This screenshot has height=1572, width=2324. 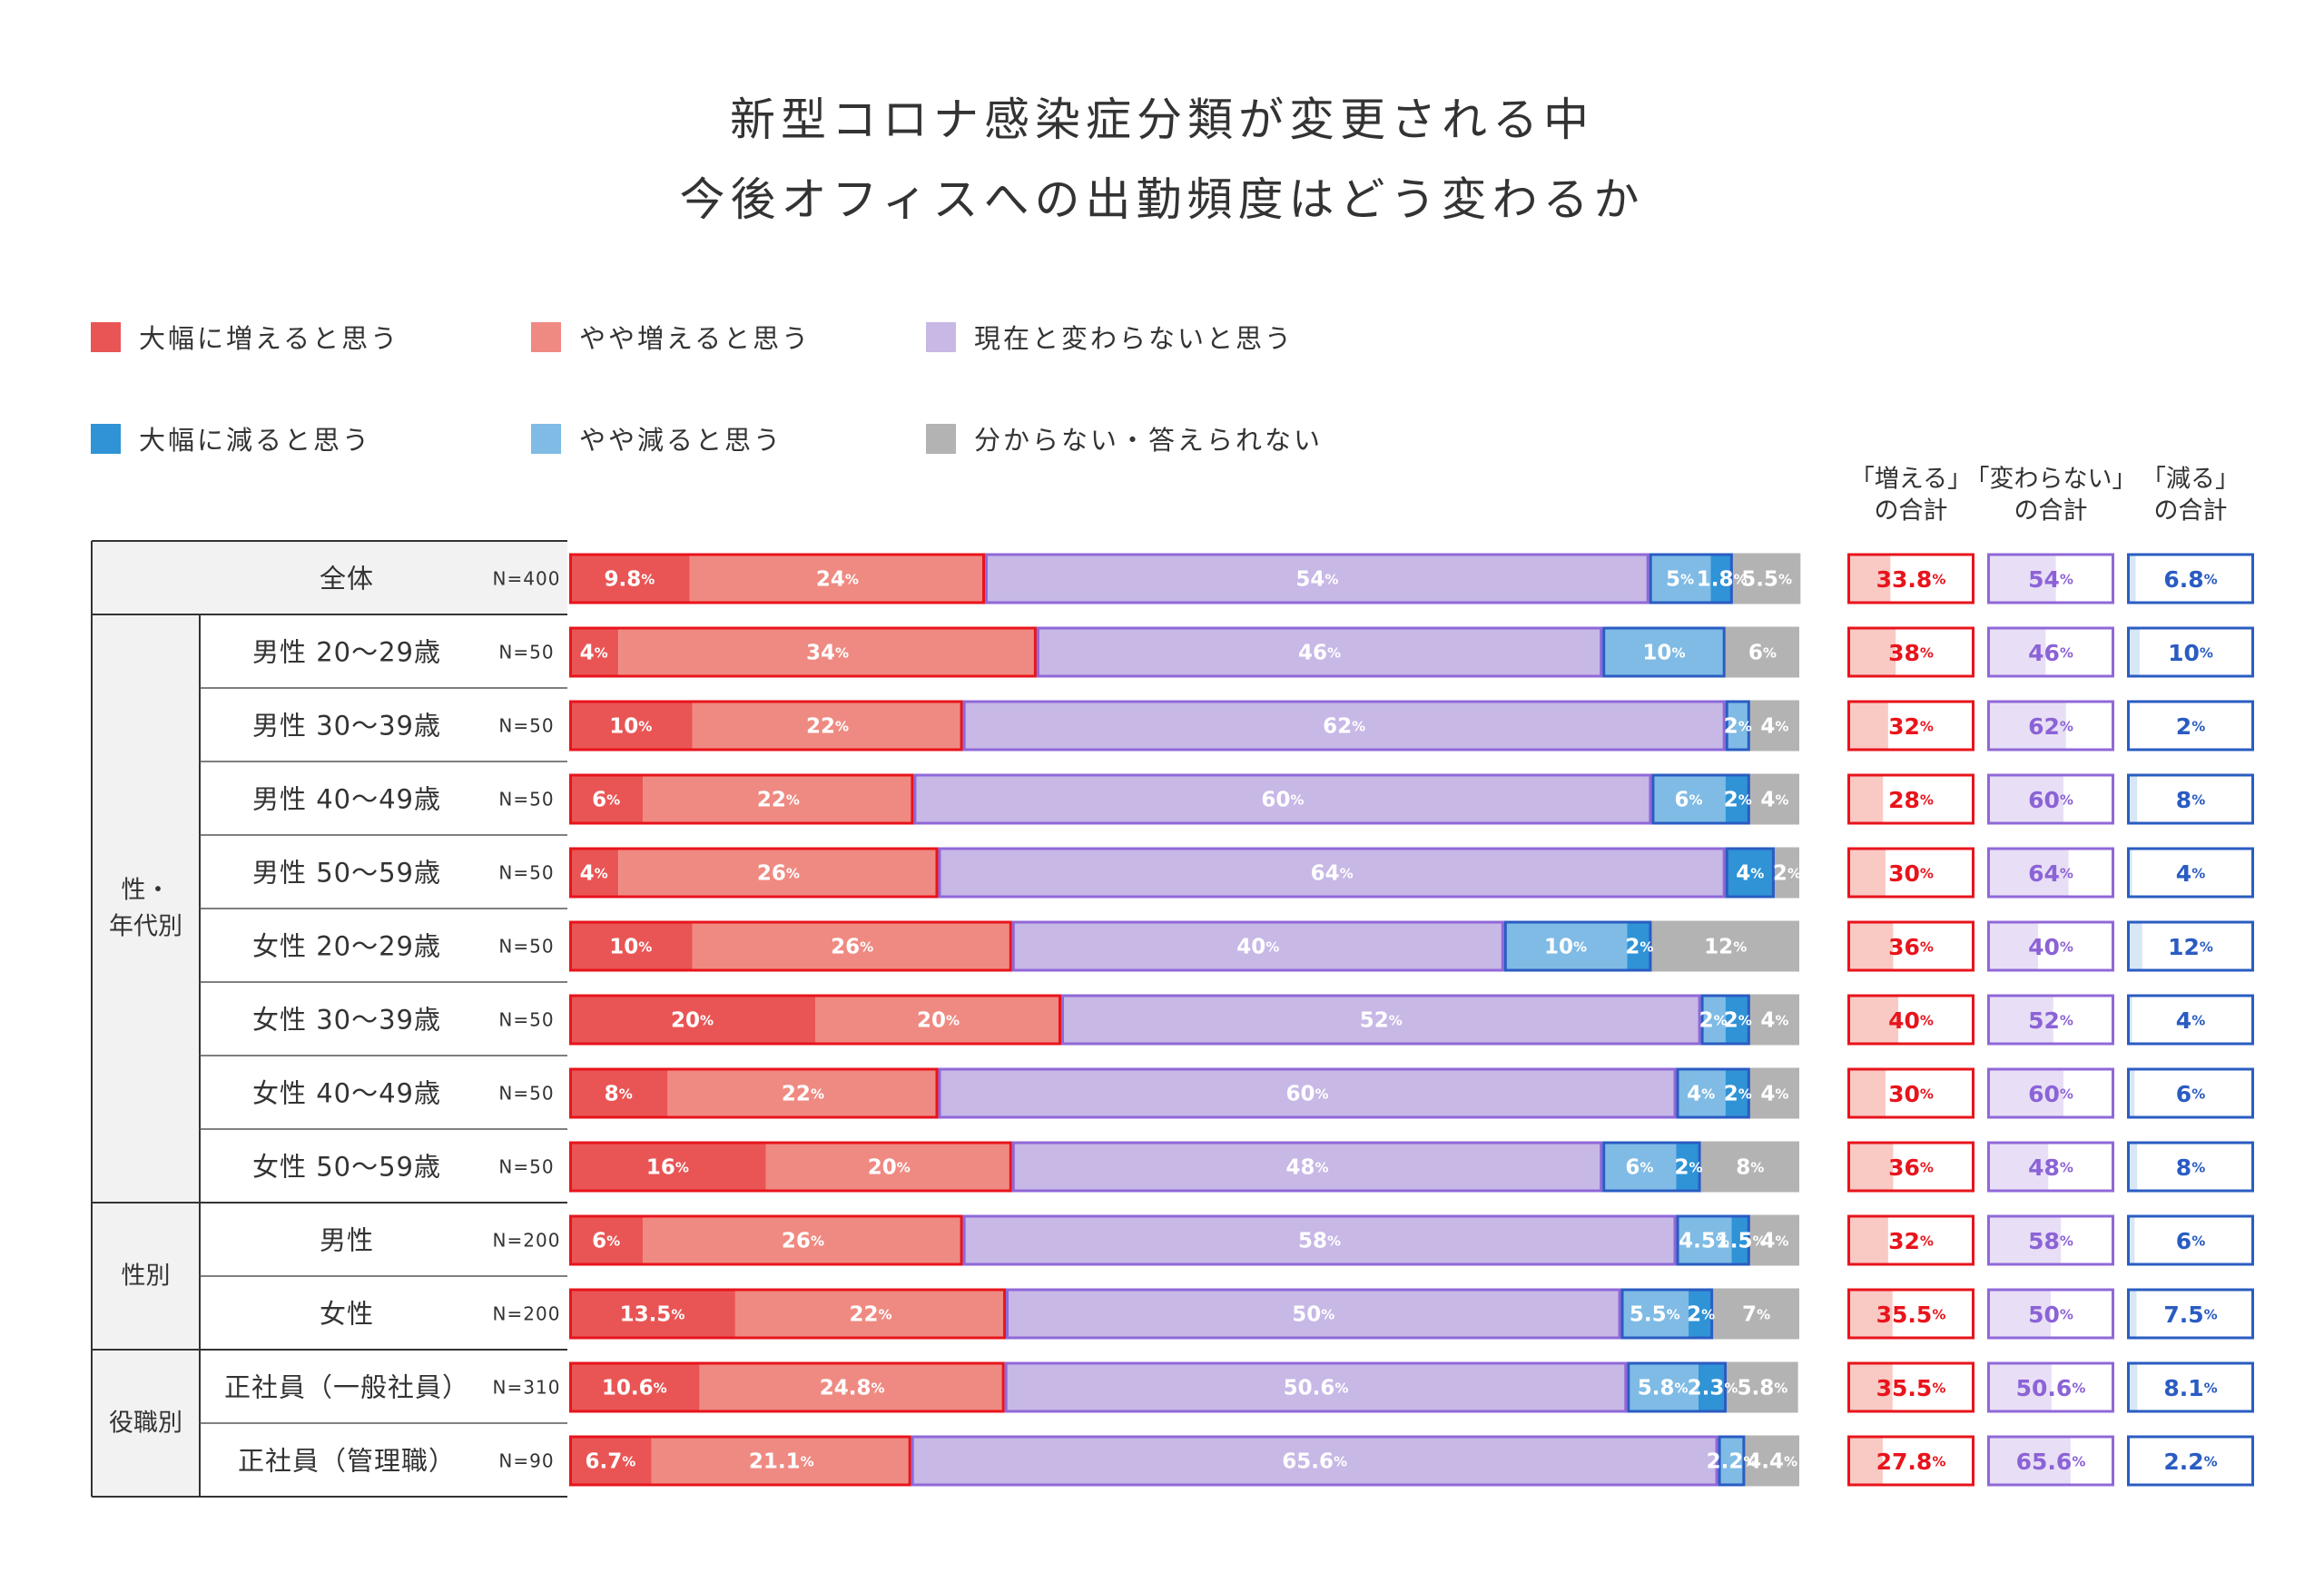 What do you see at coordinates (2025, 799) in the screenshot?
I see `summary-fill-no-change` at bounding box center [2025, 799].